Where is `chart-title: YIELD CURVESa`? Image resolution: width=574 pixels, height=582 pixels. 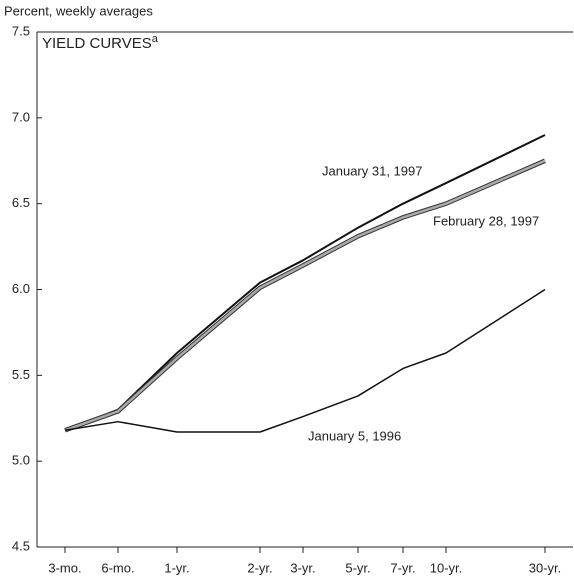 chart-title: YIELD CURVESa is located at coordinates (100, 42).